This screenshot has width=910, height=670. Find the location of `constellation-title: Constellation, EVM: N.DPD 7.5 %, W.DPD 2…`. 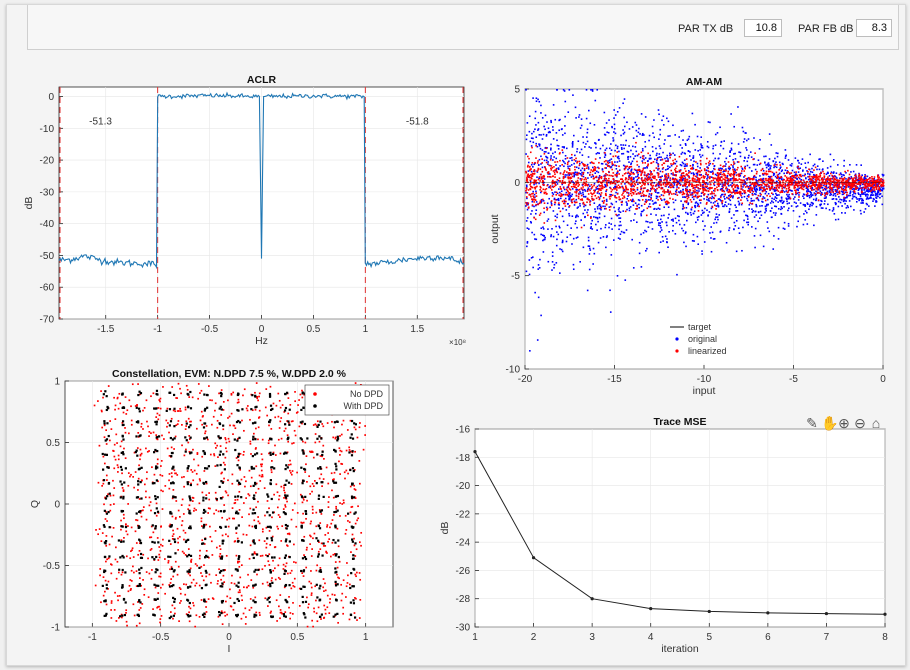

constellation-title: Constellation, EVM: N.DPD 7.5 %, W.DPD 2… is located at coordinates (229, 374).